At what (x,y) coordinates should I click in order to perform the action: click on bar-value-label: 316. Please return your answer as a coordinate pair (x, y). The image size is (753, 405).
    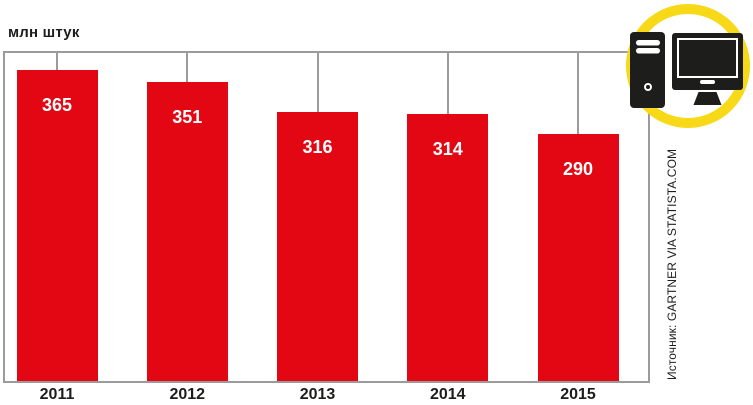
    Looking at the image, I should click on (317, 147).